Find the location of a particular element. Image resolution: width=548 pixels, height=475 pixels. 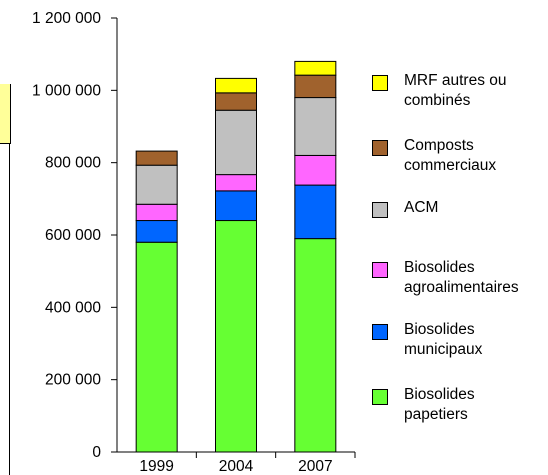

x-tick-label: 1999 is located at coordinates (156, 466).